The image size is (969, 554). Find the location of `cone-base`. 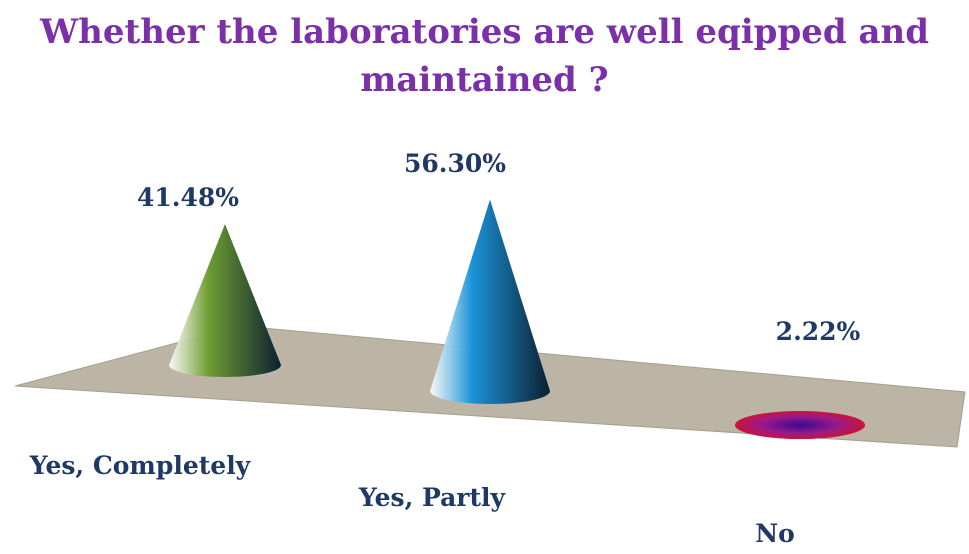

cone-base is located at coordinates (800, 425).